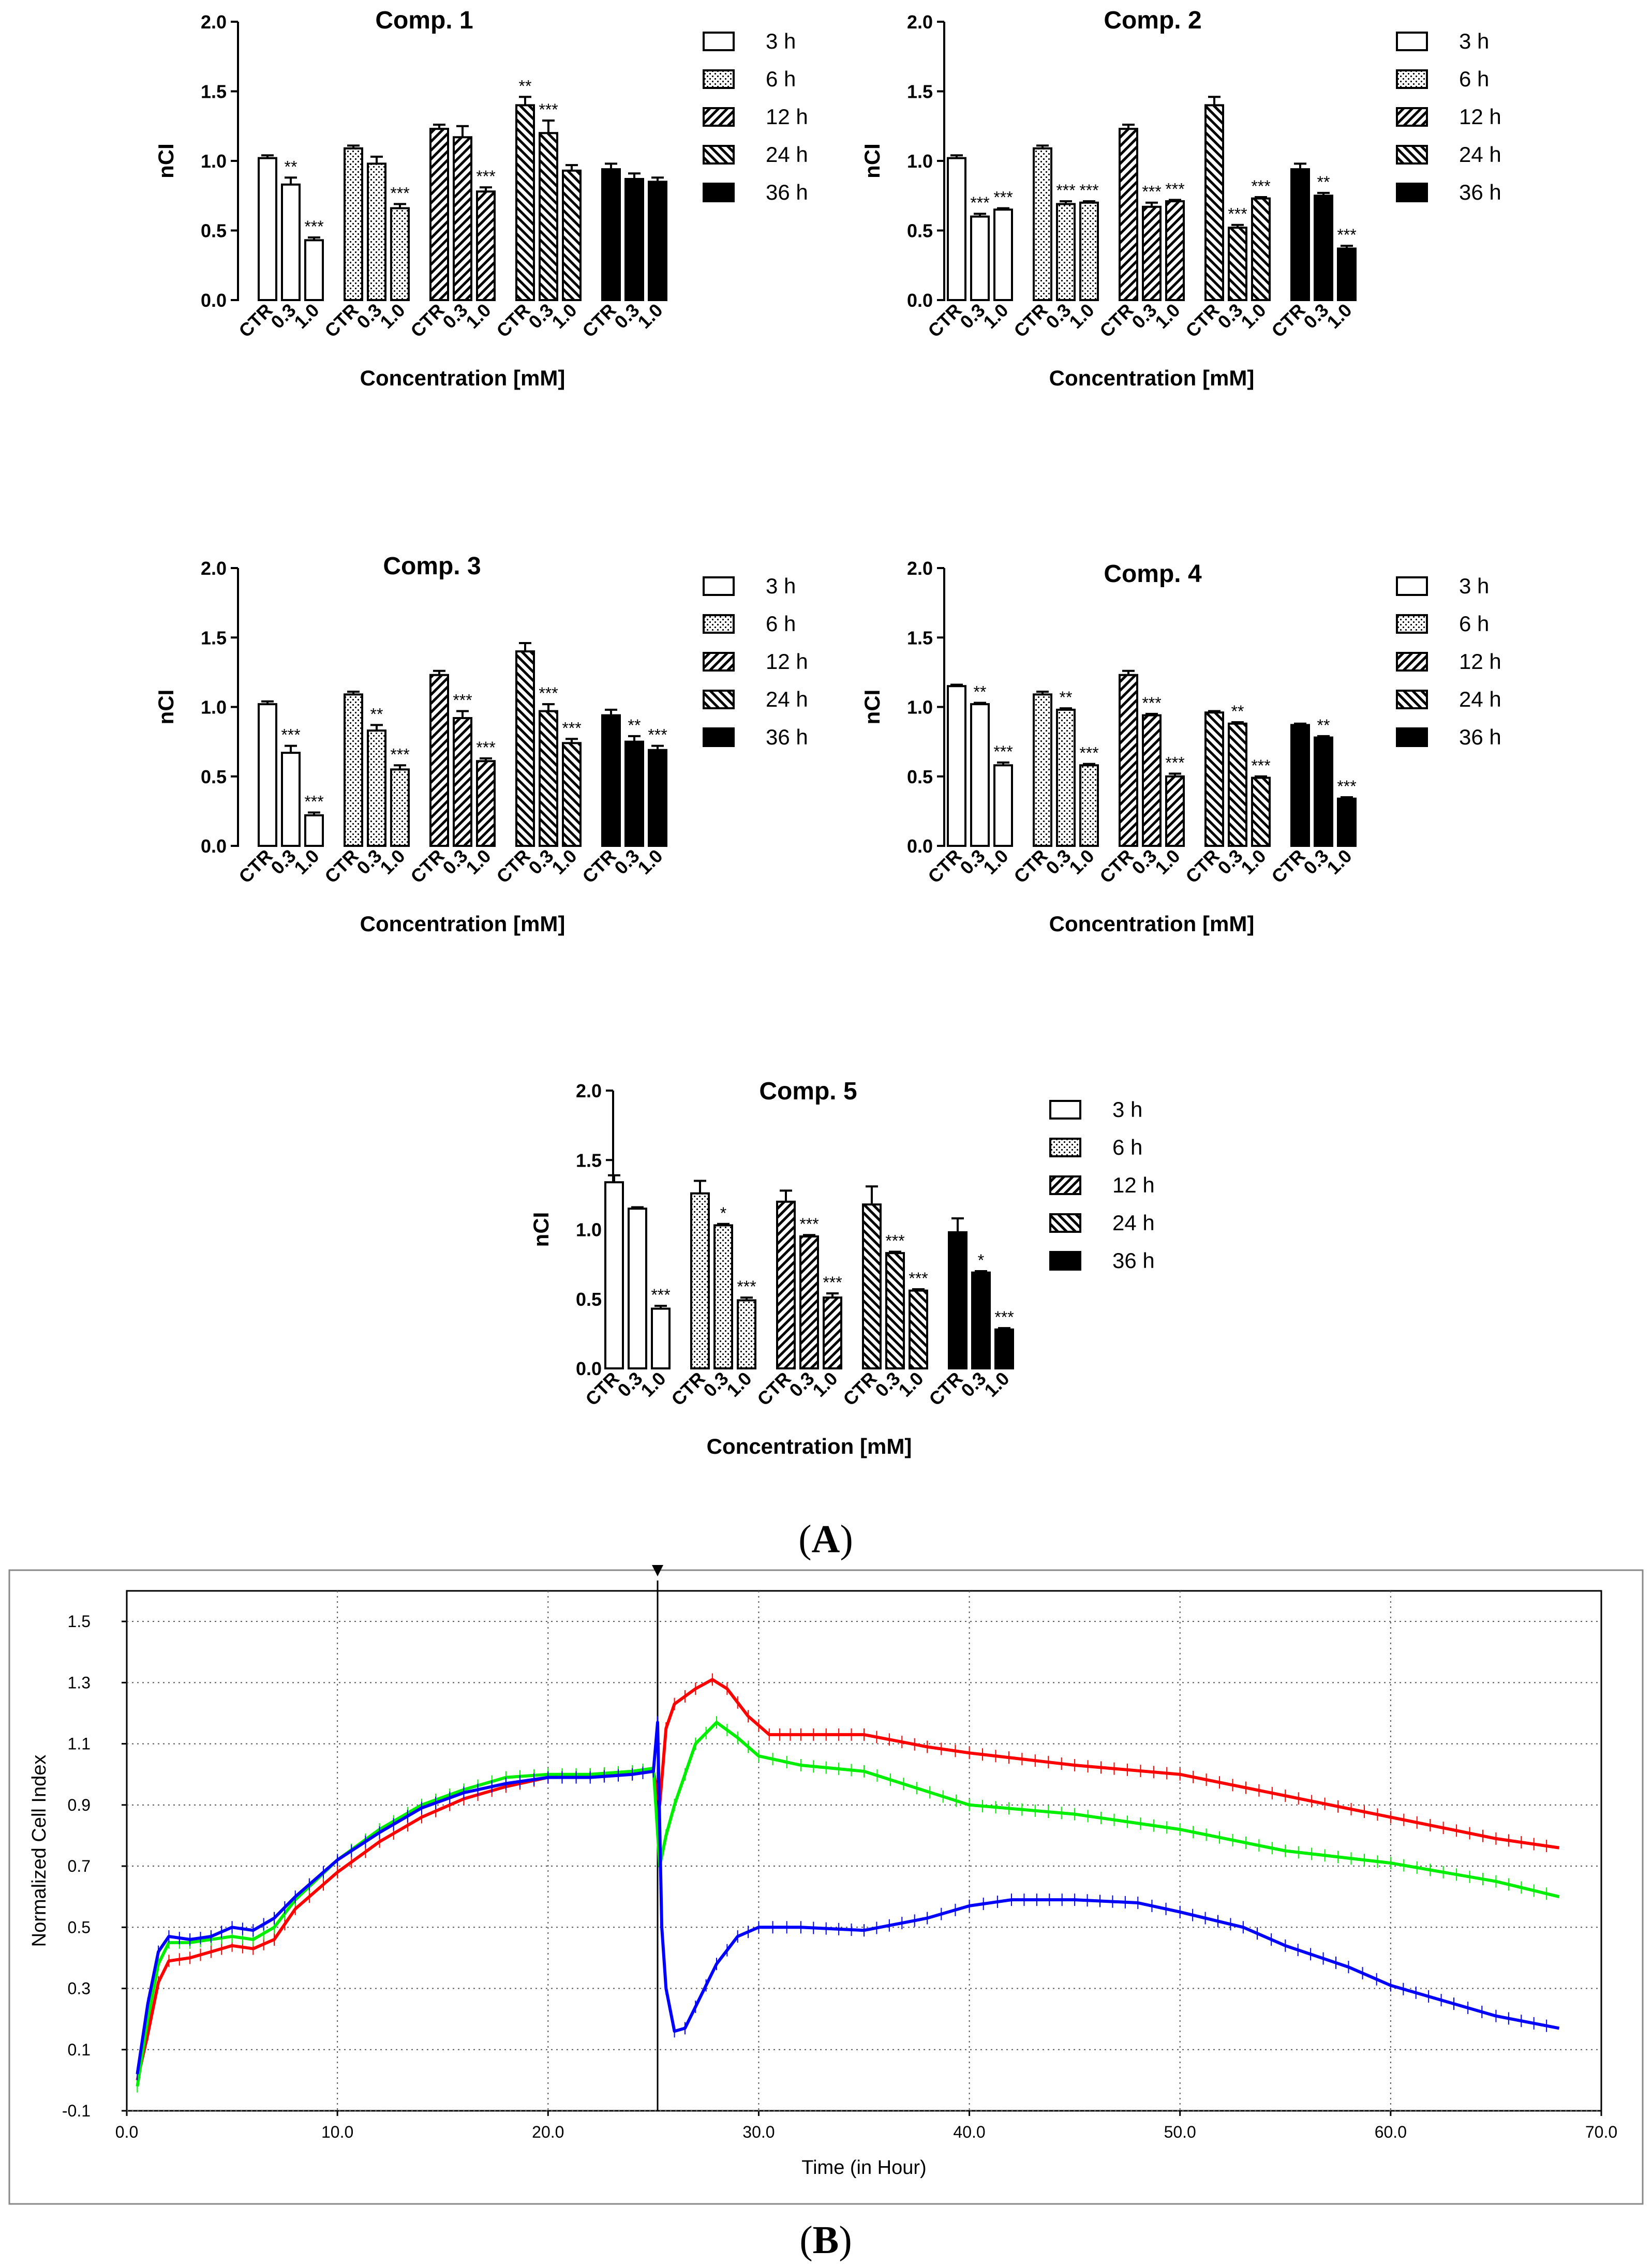 The image size is (1652, 2266). I want to click on chart-title: Comp. 3, so click(432, 566).